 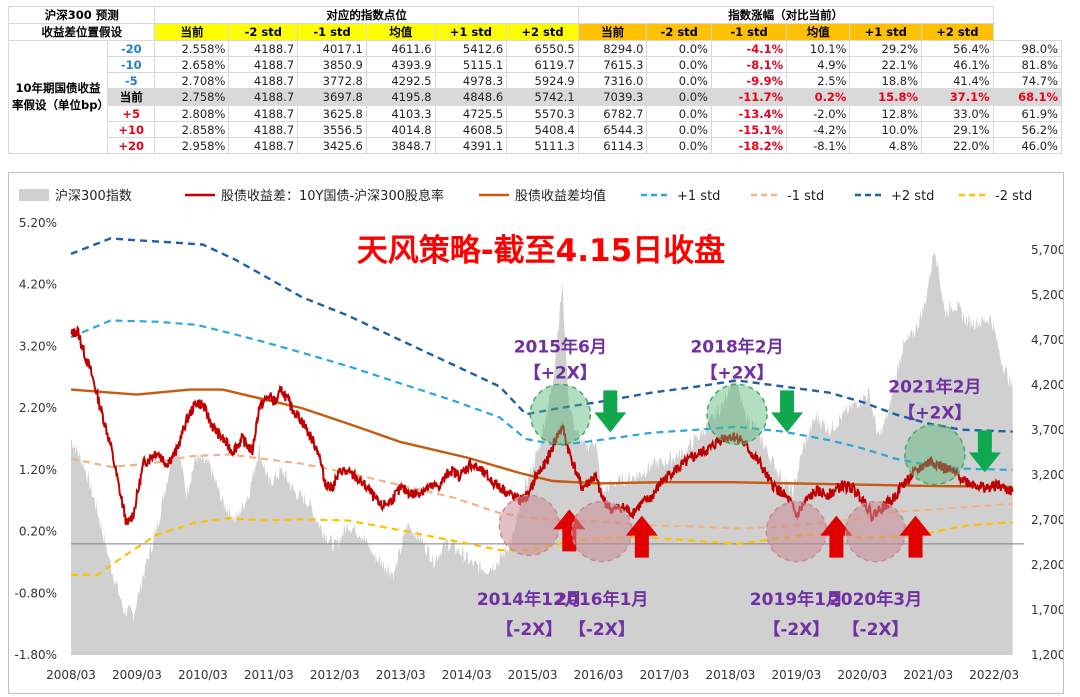 I want to click on point-cell: 3772.8, so click(x=332, y=80).